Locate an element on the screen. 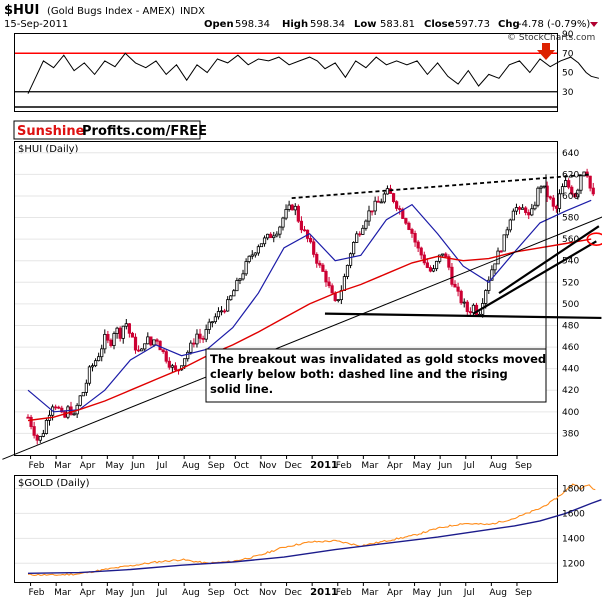  price-tick-label: 640 is located at coordinates (570, 154).